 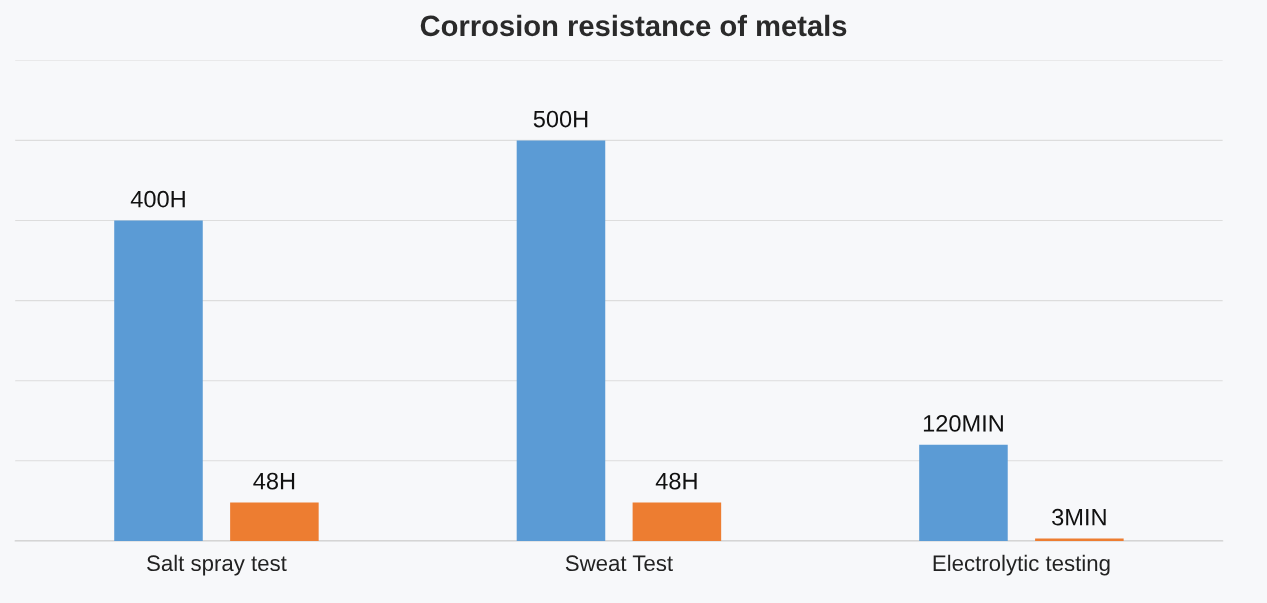 I want to click on data-label: 120MIN, so click(x=963, y=423).